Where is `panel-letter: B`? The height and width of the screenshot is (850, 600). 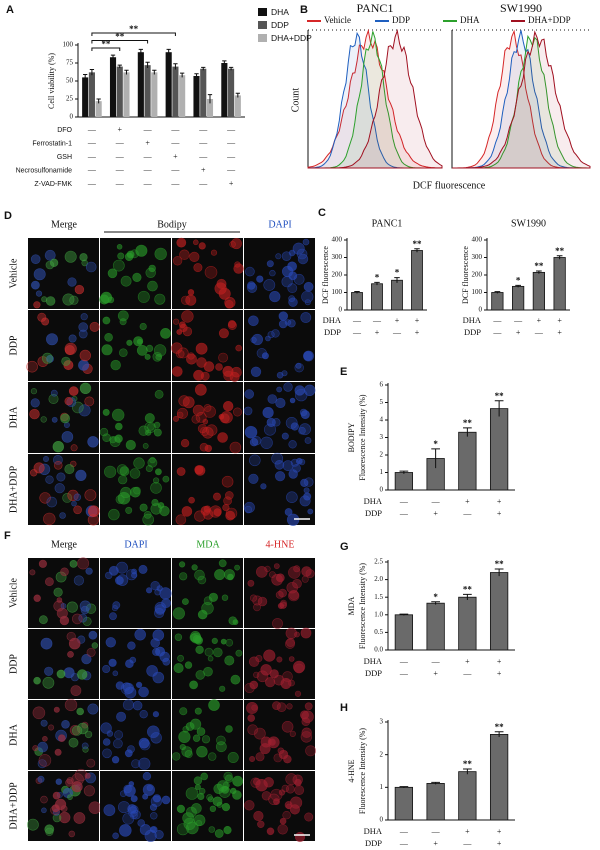
panel-letter: B is located at coordinates (304, 10).